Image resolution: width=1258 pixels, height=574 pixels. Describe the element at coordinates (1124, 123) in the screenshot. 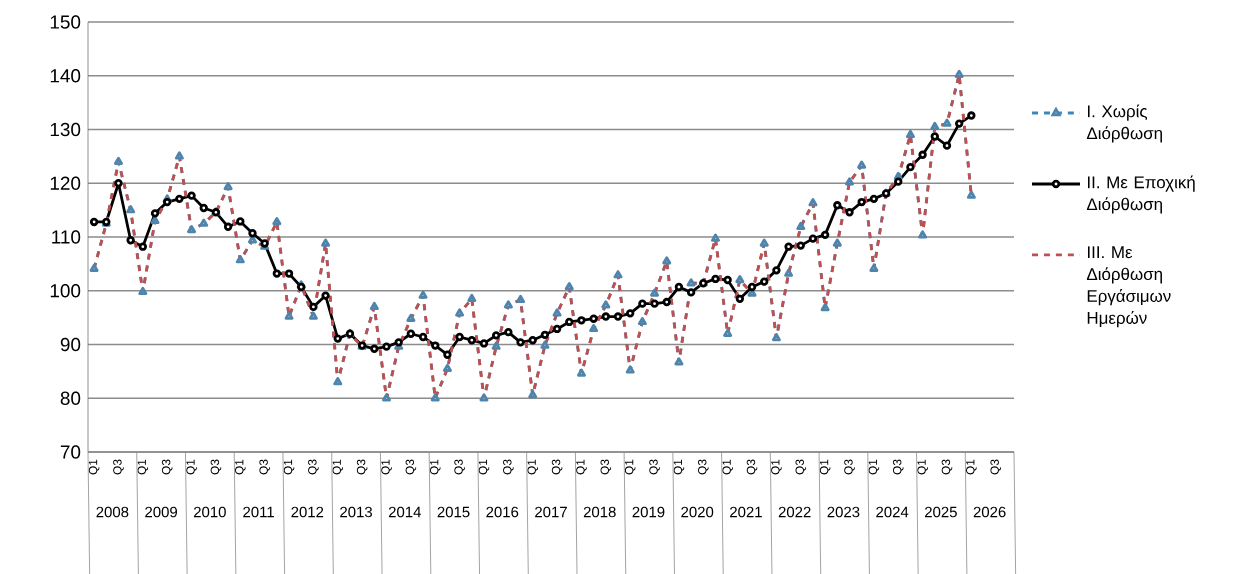

I see `legend-label: I. Χωρίς Διόρθωση` at that location.